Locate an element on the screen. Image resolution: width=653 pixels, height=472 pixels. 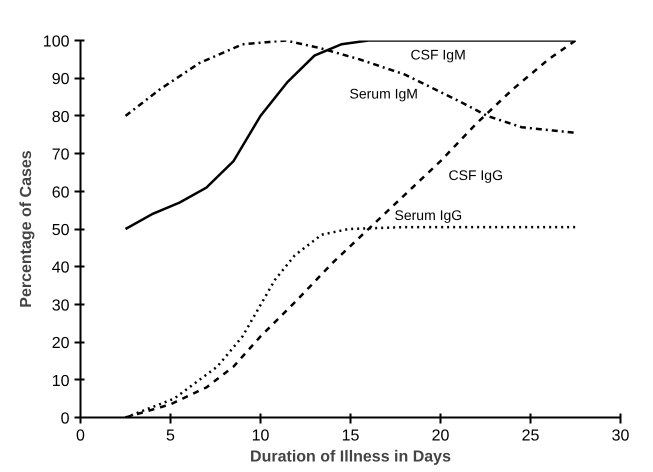
series-label: Serum IgM is located at coordinates (384, 93).